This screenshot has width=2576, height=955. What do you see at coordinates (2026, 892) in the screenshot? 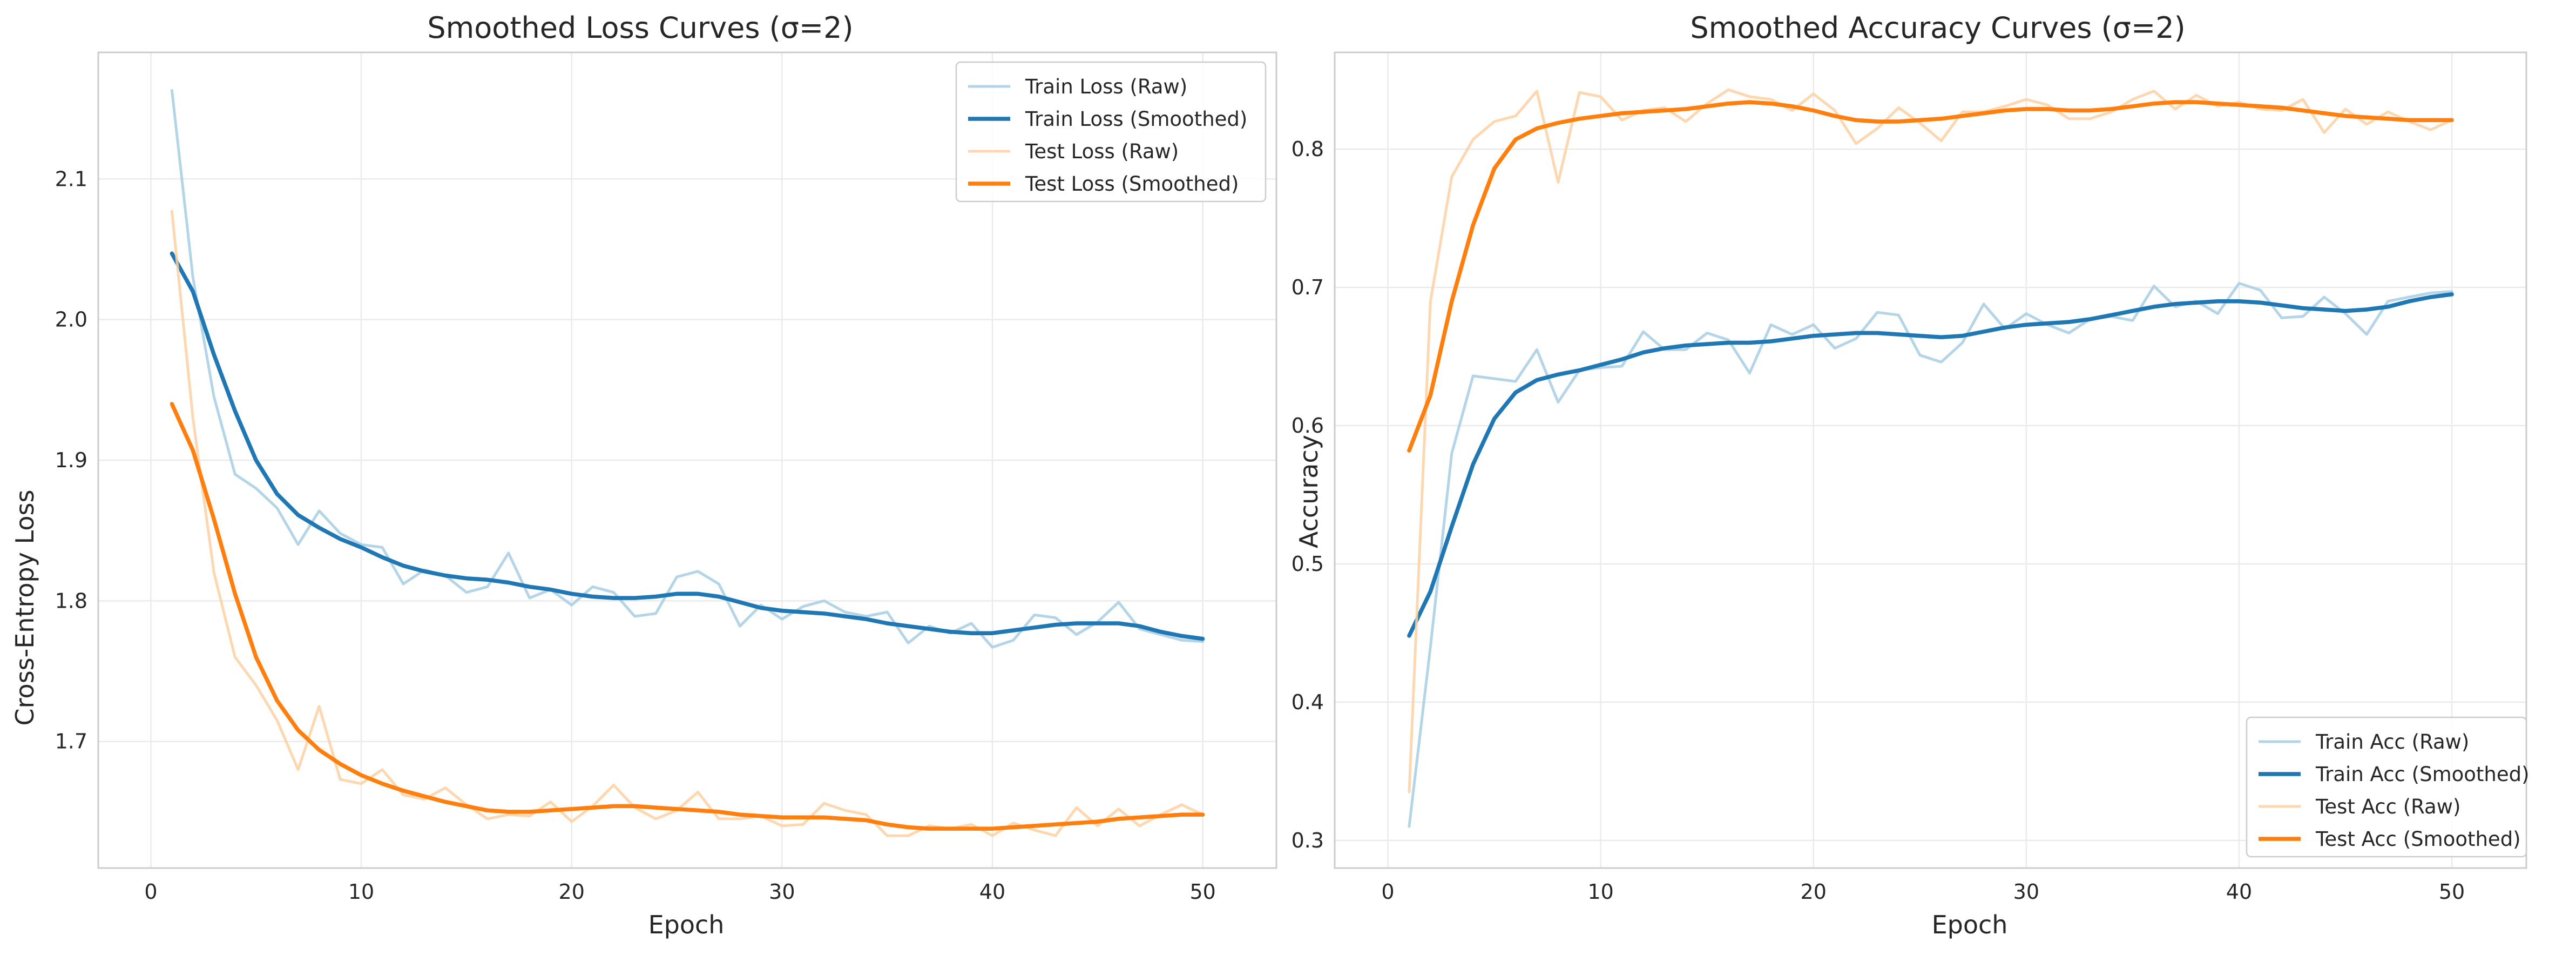
I see `accuracy-x-tick-label: 30` at bounding box center [2026, 892].